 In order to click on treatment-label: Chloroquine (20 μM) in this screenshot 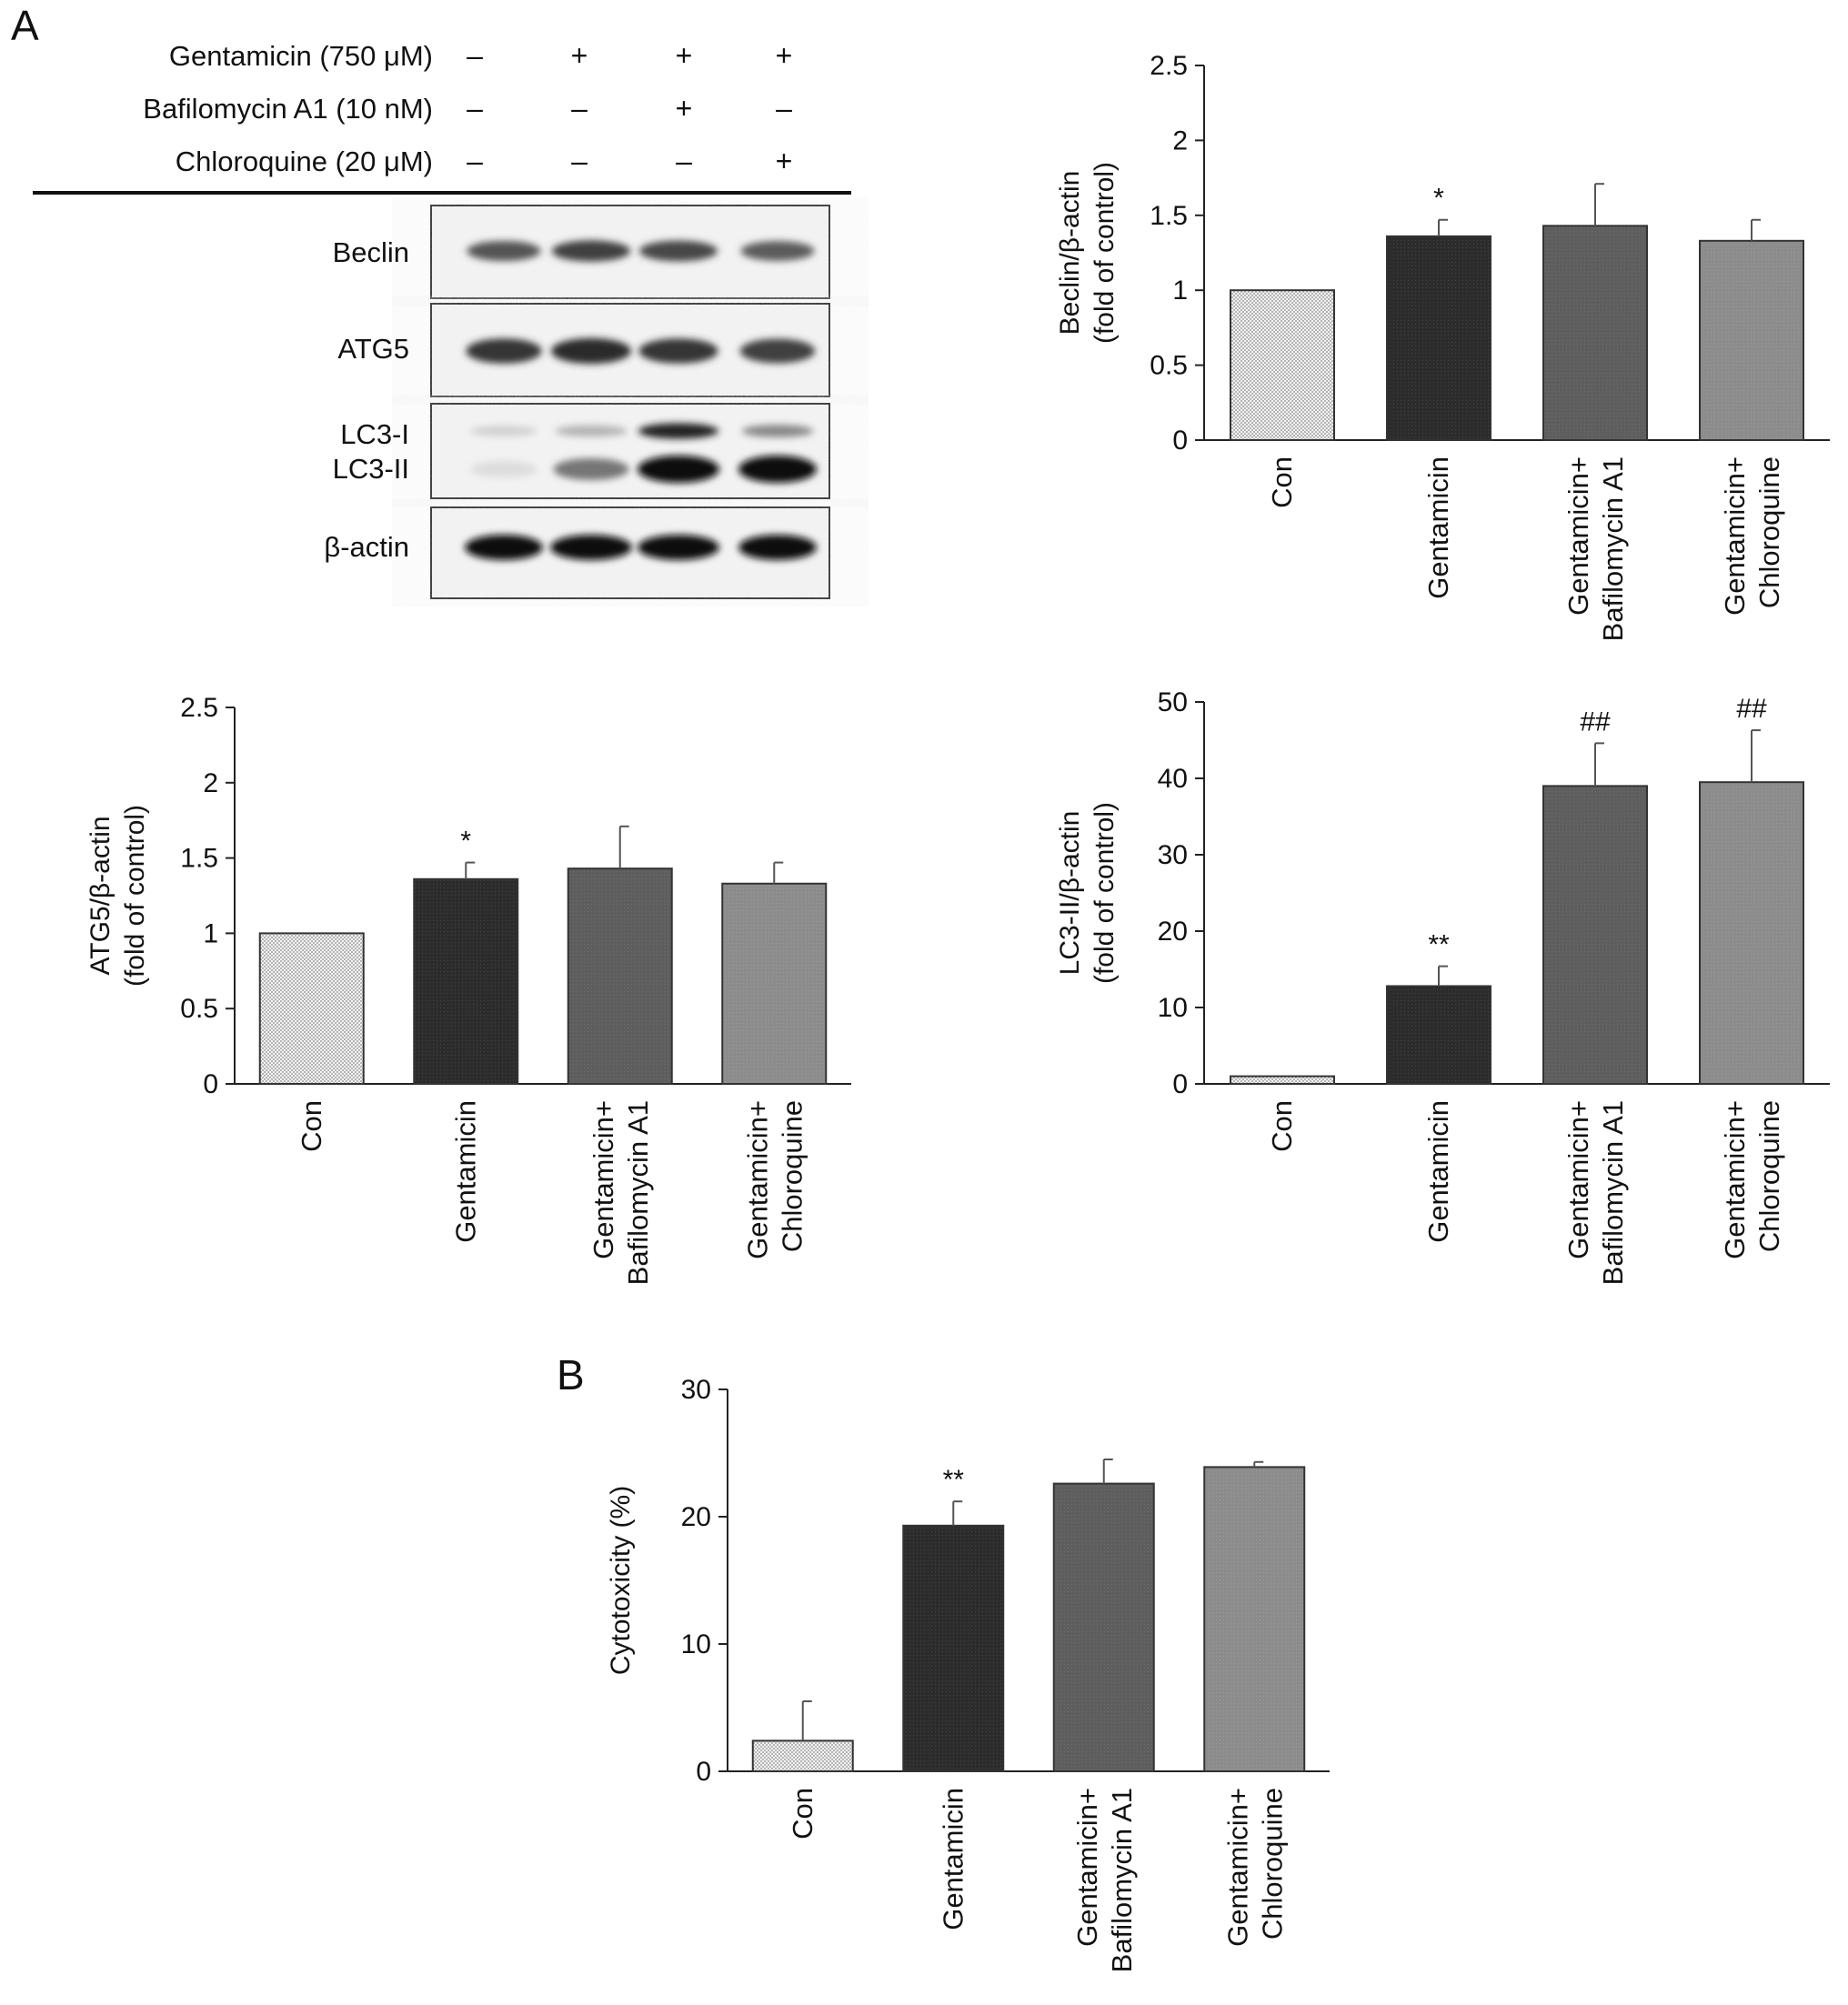, I will do `click(304, 161)`.